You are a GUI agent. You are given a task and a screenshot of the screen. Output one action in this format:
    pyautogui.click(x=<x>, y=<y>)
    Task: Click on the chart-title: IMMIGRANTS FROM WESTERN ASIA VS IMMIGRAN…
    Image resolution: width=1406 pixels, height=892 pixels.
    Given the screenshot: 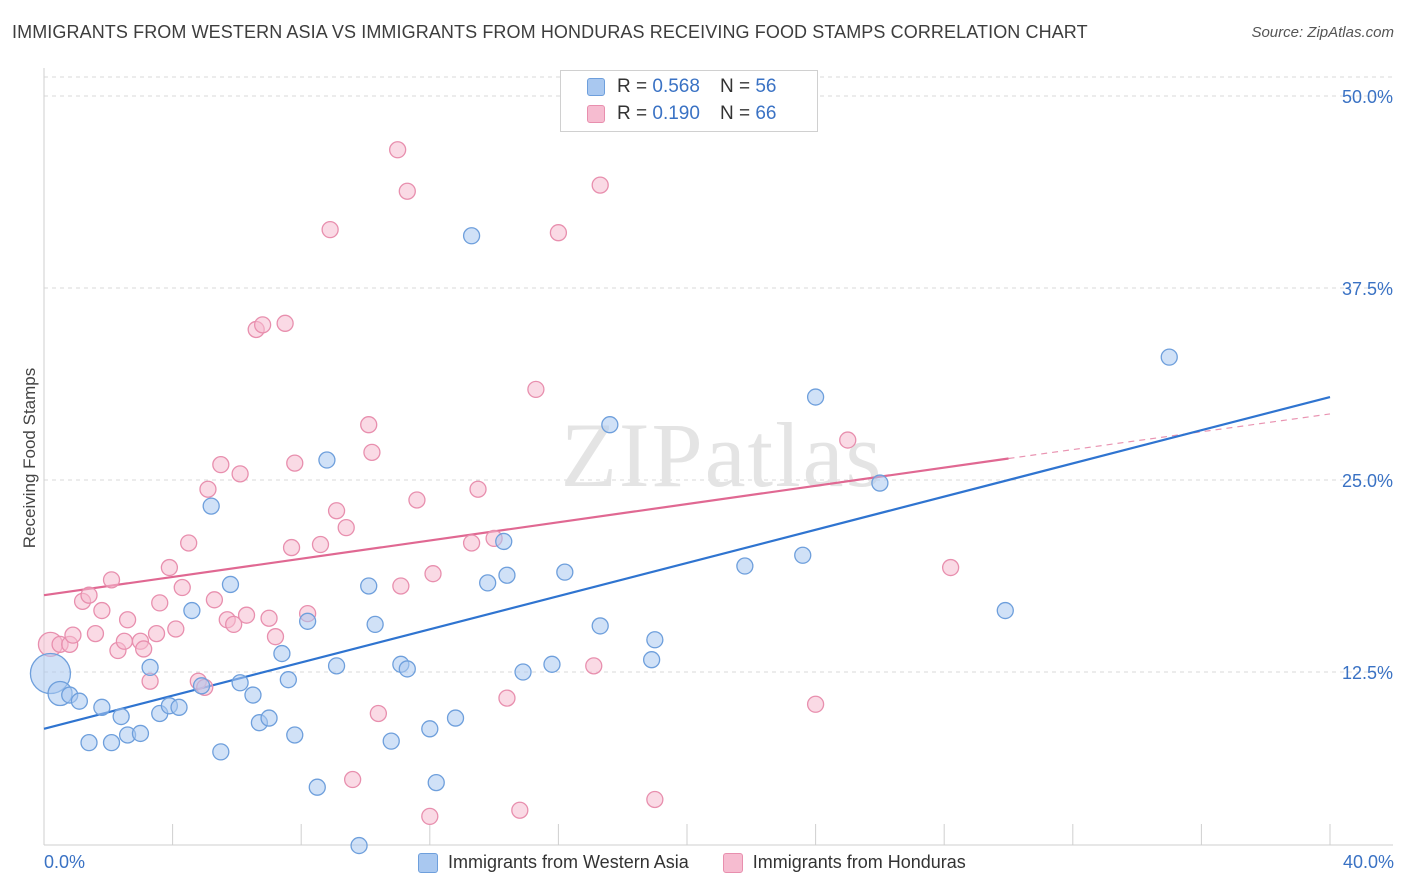 What is the action you would take?
    pyautogui.click(x=550, y=32)
    